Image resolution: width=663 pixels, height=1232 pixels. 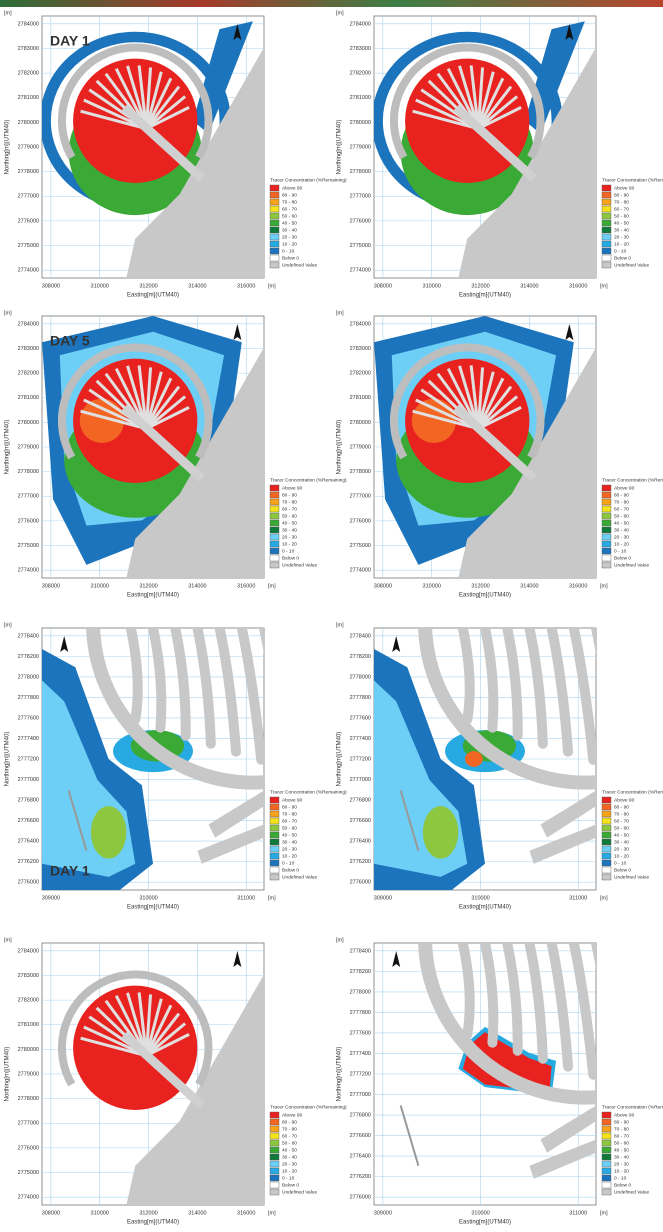 What do you see at coordinates (621, 216) in the screenshot?
I see `legend-label: 50 - 60` at bounding box center [621, 216].